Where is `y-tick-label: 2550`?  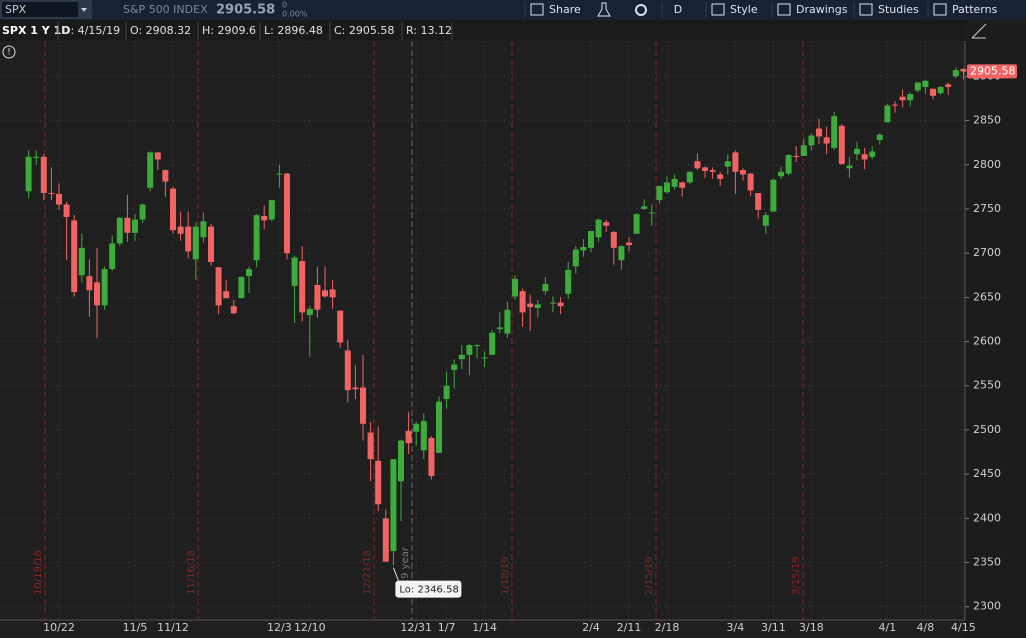 y-tick-label: 2550 is located at coordinates (987, 385).